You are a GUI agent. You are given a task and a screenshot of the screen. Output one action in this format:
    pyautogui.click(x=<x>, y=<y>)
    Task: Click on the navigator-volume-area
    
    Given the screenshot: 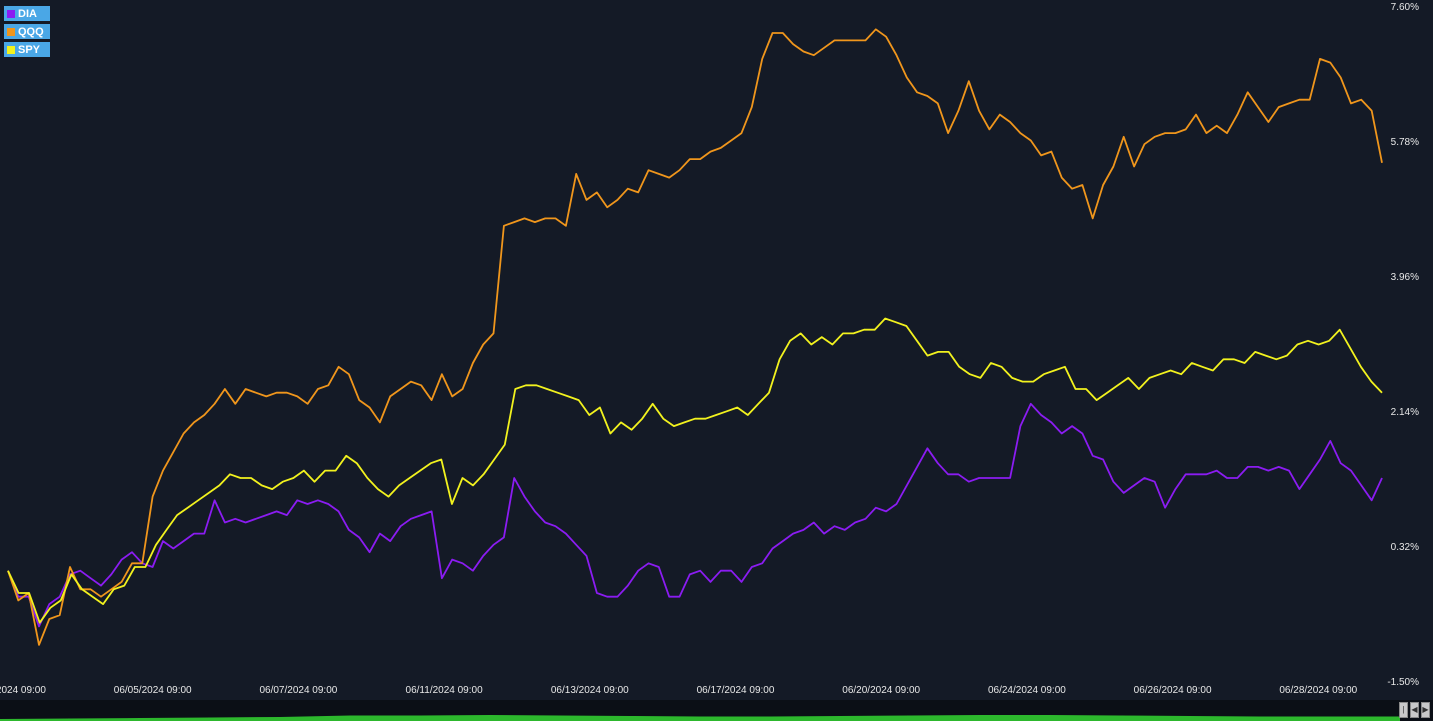 What is the action you would take?
    pyautogui.click(x=700, y=718)
    